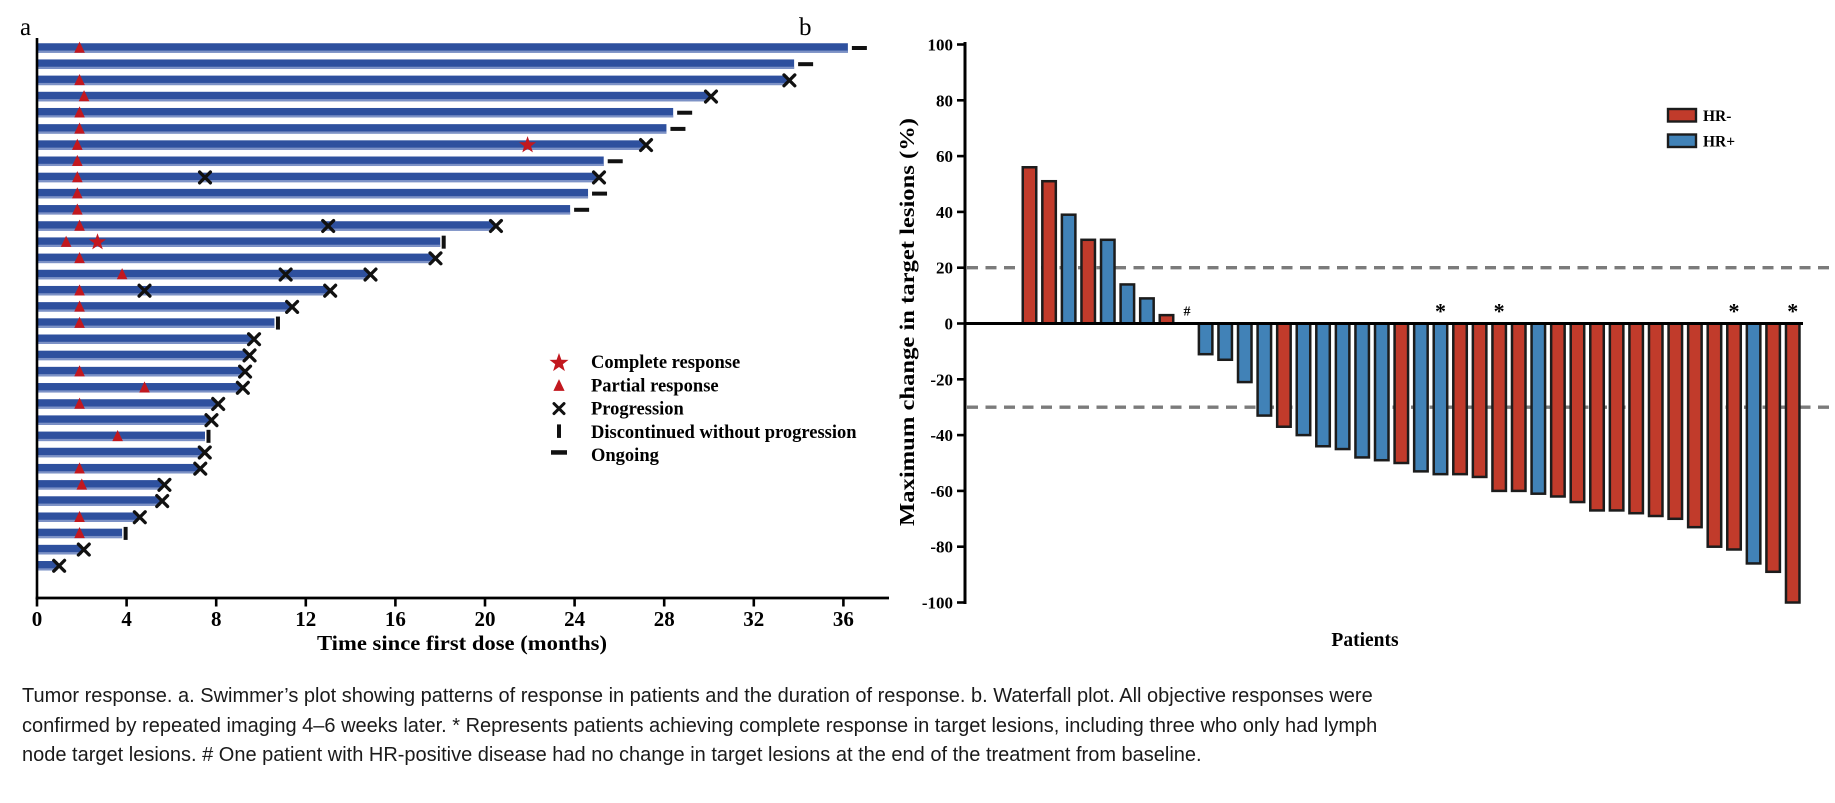 This screenshot has height=803, width=1835. What do you see at coordinates (941, 45) in the screenshot?
I see `y-tick-label: 100` at bounding box center [941, 45].